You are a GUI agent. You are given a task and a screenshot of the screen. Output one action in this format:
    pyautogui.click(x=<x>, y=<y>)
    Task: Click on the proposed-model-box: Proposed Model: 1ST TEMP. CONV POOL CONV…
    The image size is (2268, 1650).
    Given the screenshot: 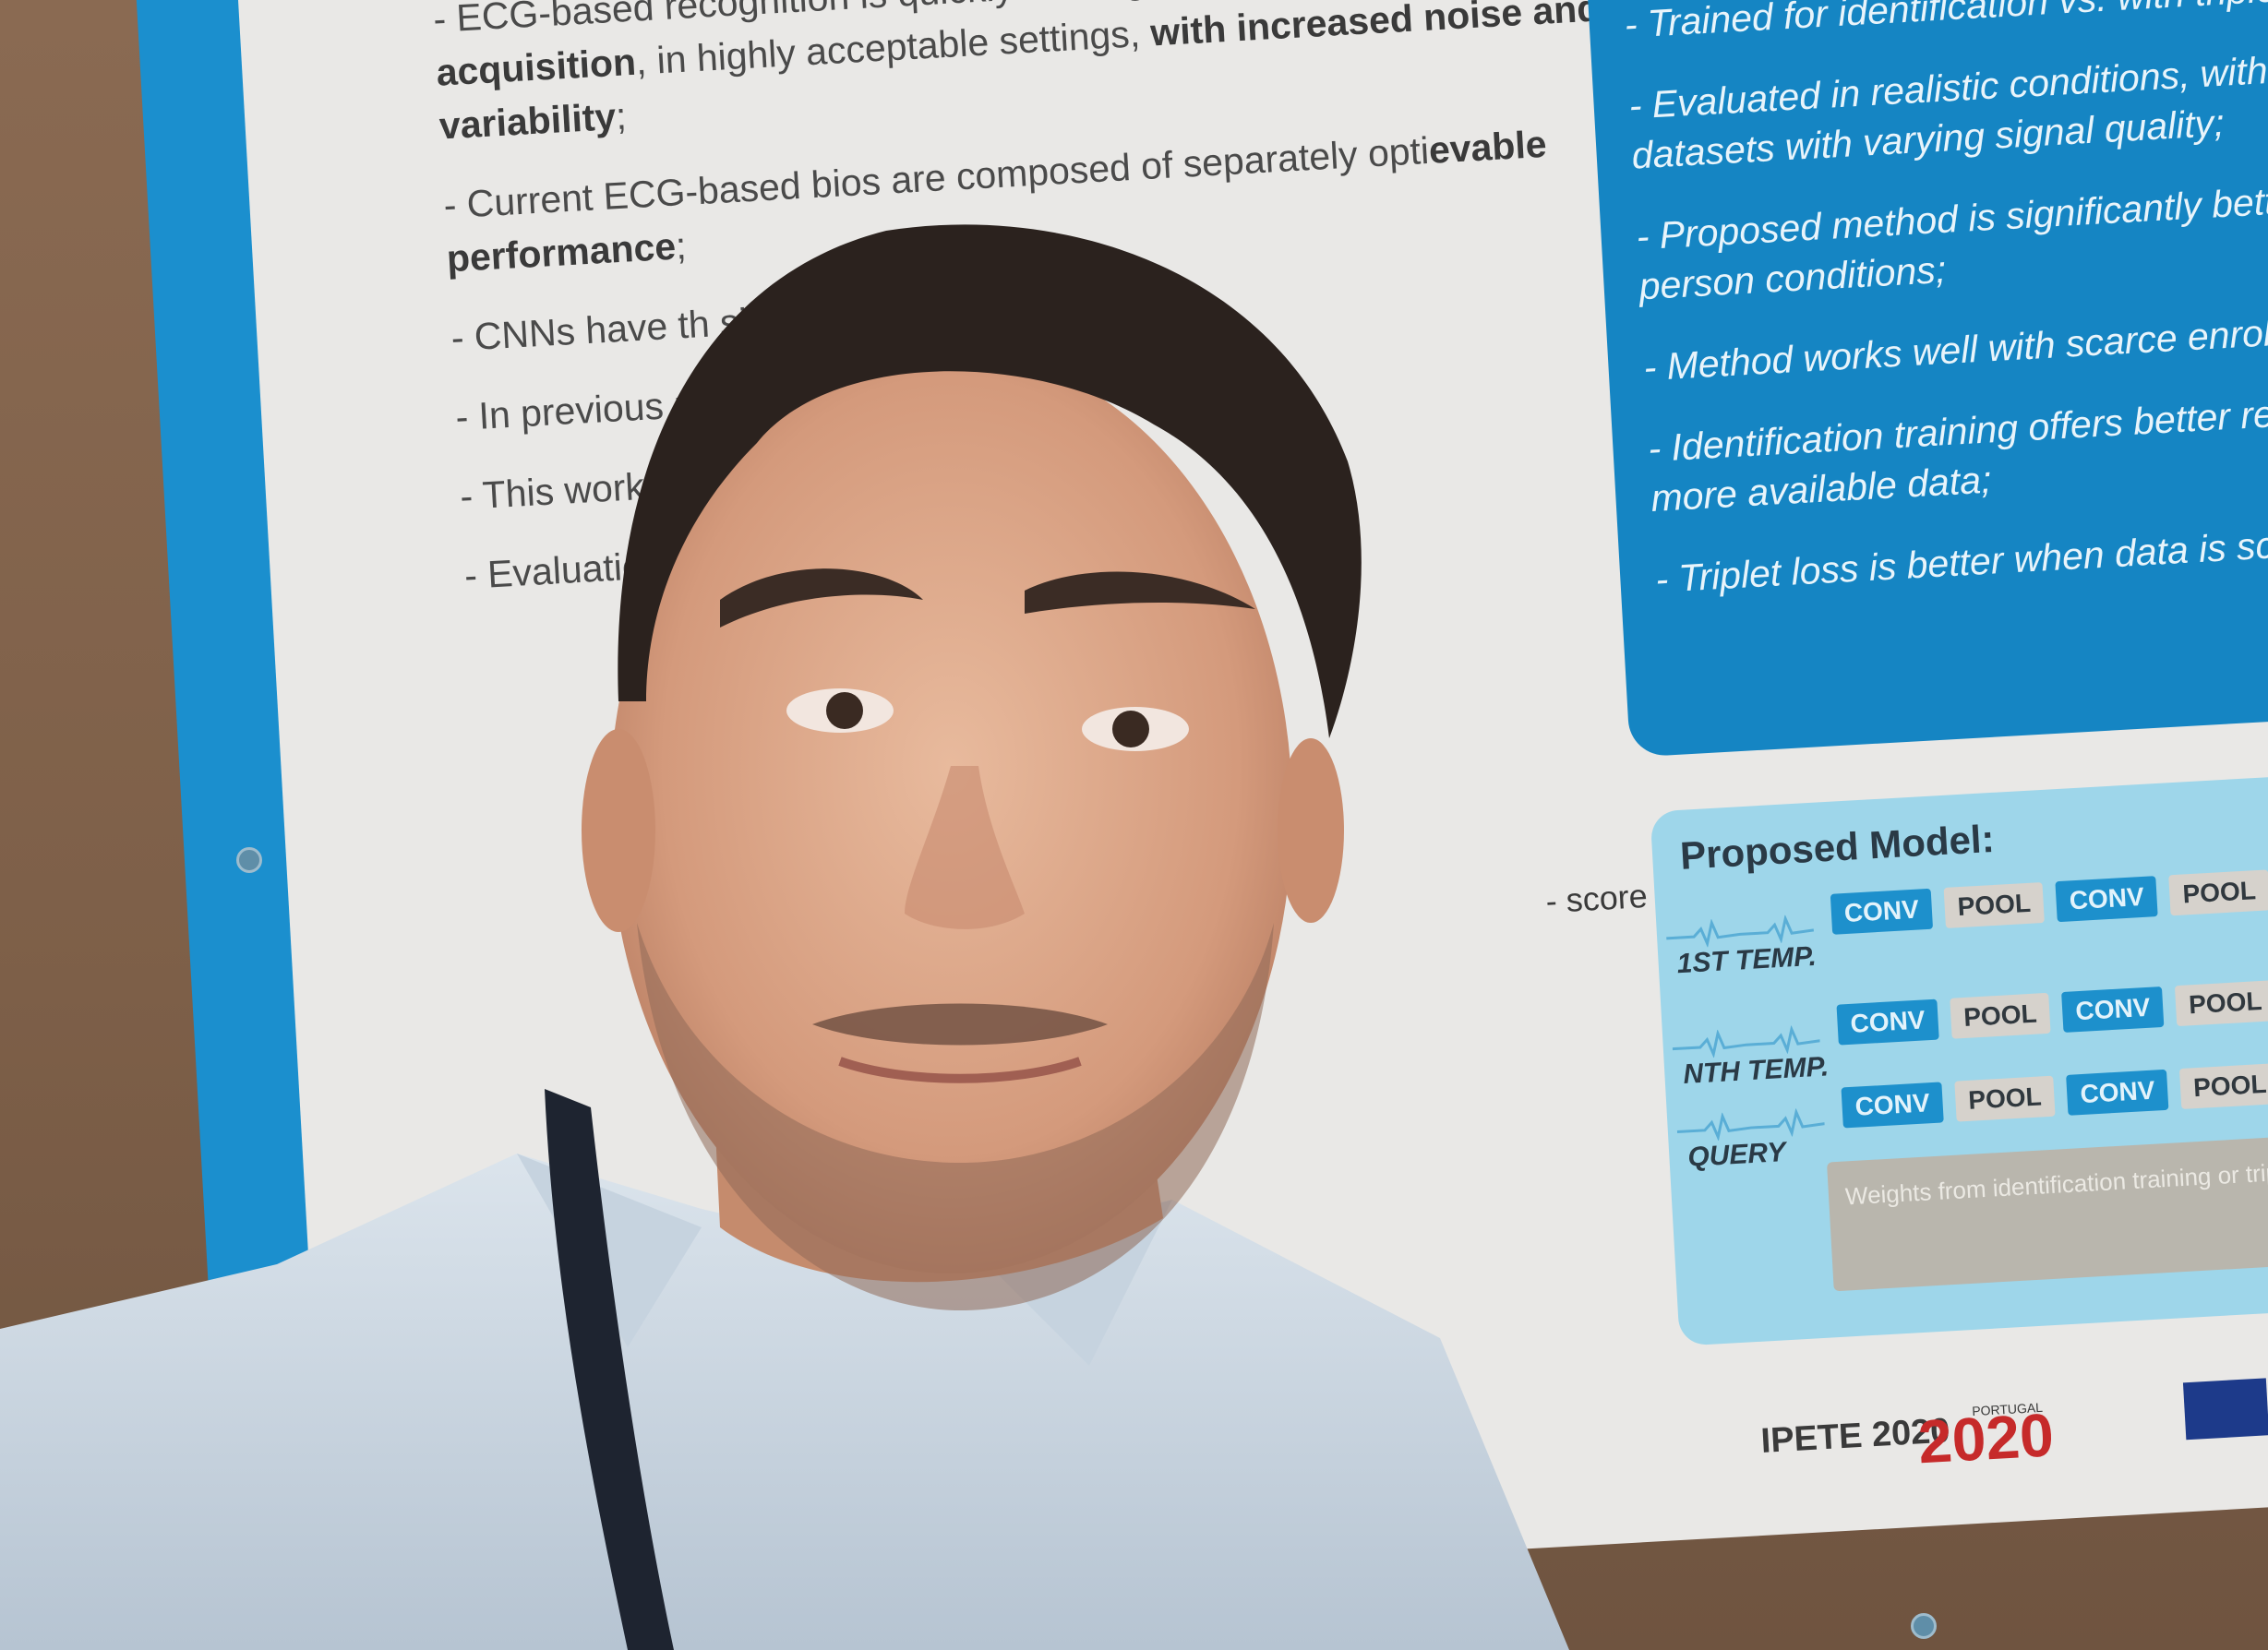 What is the action you would take?
    pyautogui.click(x=1959, y=1054)
    